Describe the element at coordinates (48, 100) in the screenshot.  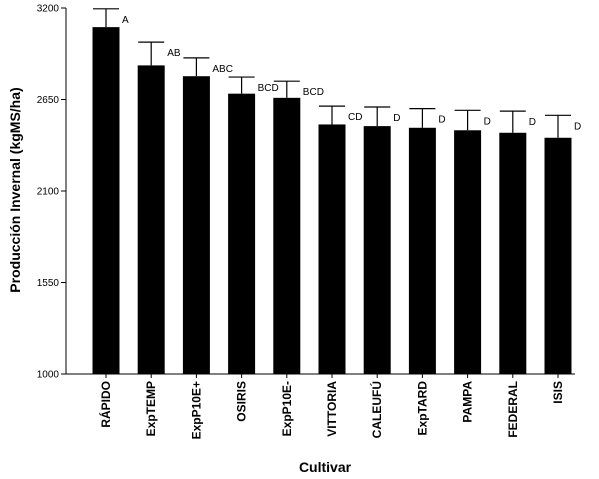
I see `y-tick-label: 2650` at that location.